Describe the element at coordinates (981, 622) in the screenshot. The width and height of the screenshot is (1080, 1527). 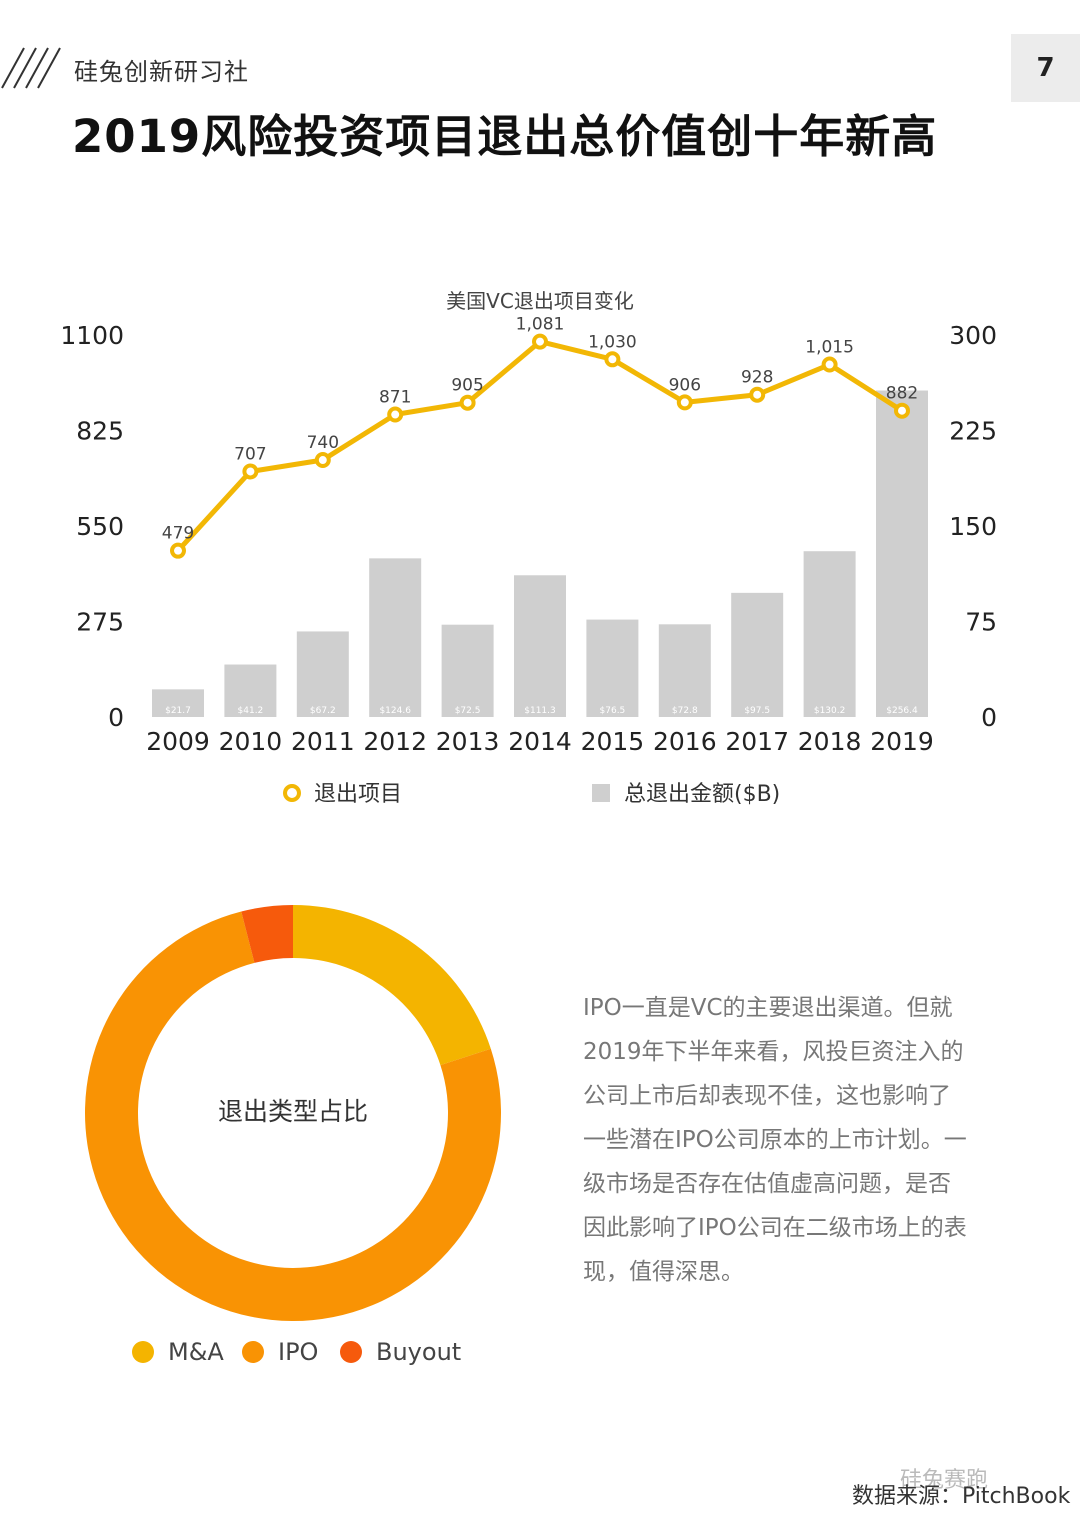
I see `right-axis-tick: 75` at that location.